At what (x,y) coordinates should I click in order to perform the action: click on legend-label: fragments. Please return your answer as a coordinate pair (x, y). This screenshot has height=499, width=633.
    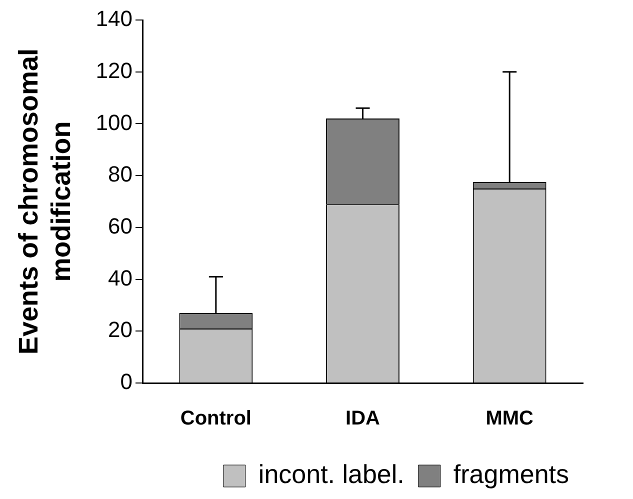
    Looking at the image, I should click on (511, 474).